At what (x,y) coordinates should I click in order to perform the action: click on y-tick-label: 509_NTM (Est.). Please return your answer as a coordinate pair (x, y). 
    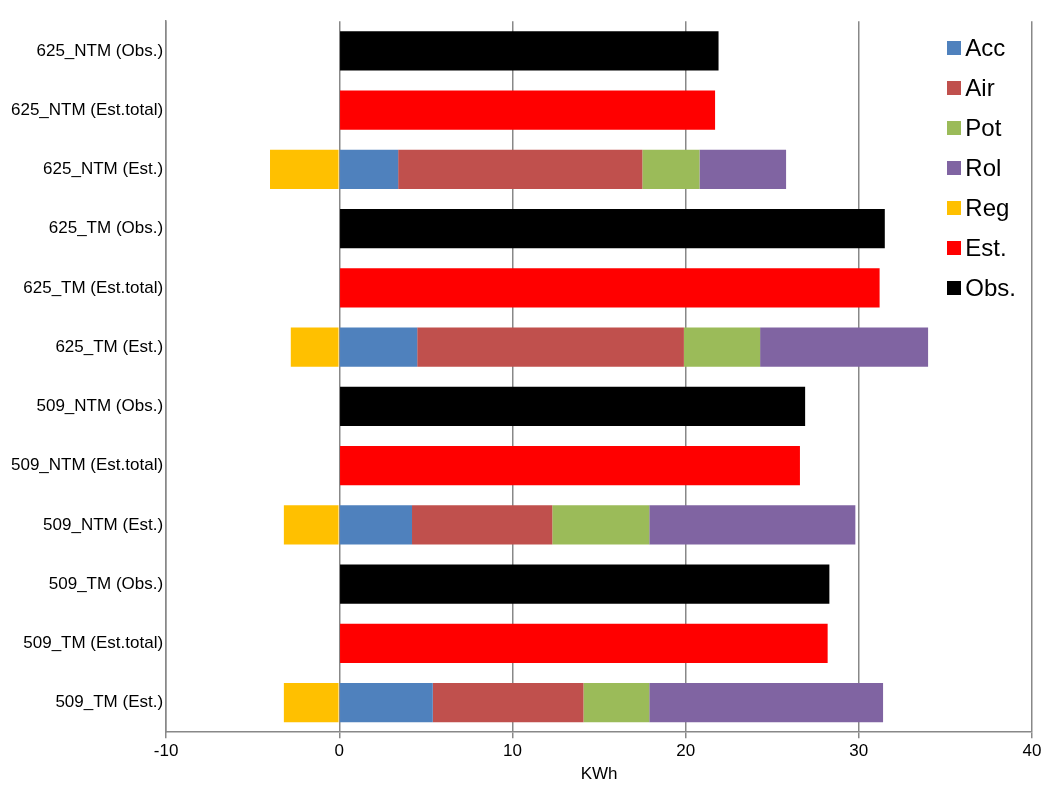
    Looking at the image, I should click on (103, 524).